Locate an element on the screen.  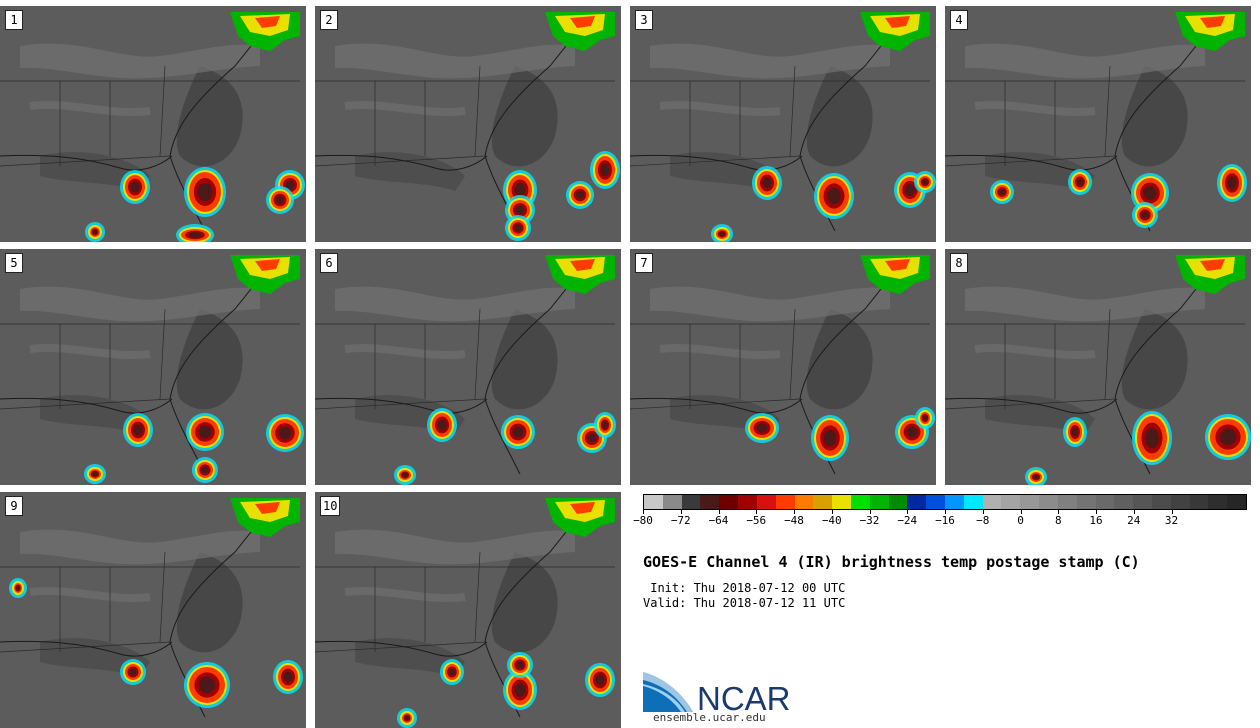
colorbar-tick-label: 8 is located at coordinates (1058, 520).